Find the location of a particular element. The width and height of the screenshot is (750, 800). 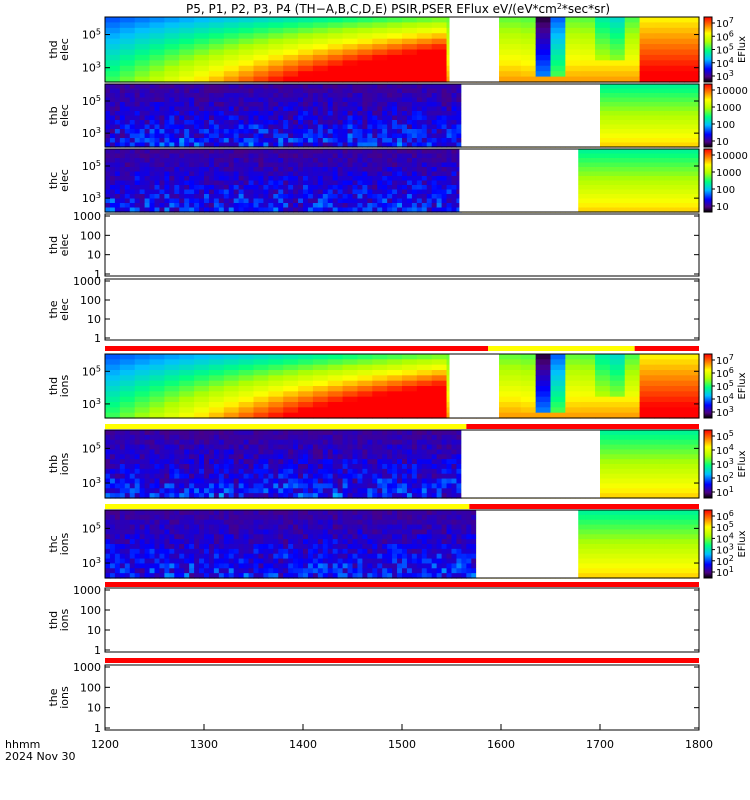

y-tick-label-base: 10 is located at coordinates (89, 371).